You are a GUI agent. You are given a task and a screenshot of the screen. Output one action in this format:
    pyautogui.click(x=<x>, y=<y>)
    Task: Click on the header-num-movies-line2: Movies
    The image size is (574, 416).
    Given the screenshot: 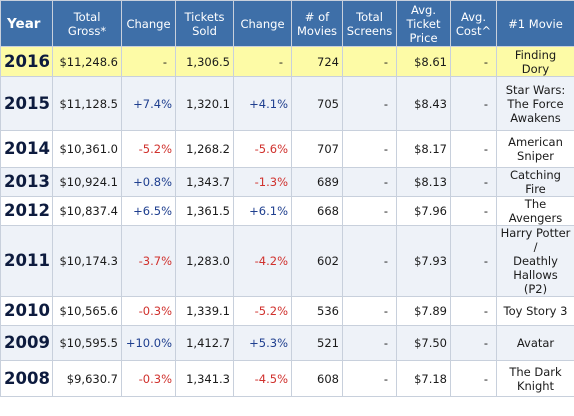 What is the action you would take?
    pyautogui.click(x=317, y=30)
    